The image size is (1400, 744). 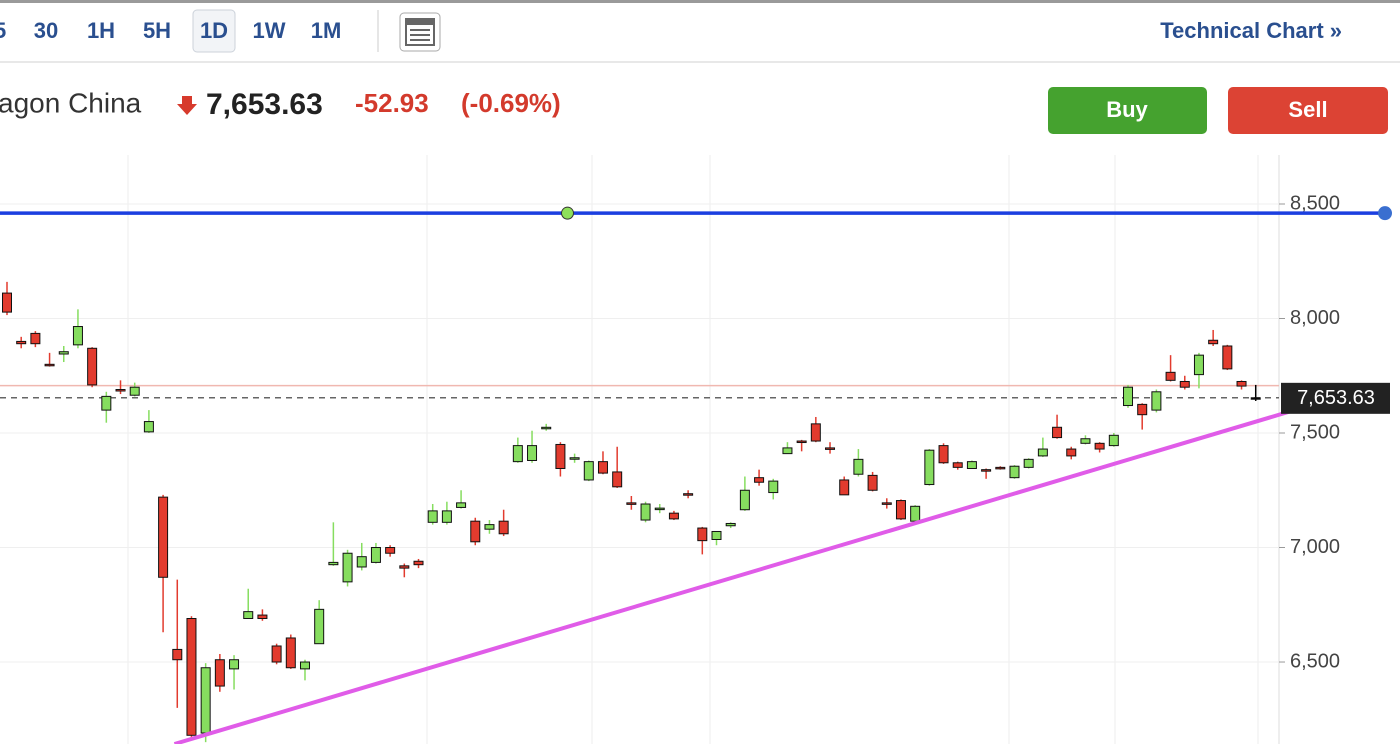 What do you see at coordinates (157, 30) in the screenshot?
I see `interval: 5H` at bounding box center [157, 30].